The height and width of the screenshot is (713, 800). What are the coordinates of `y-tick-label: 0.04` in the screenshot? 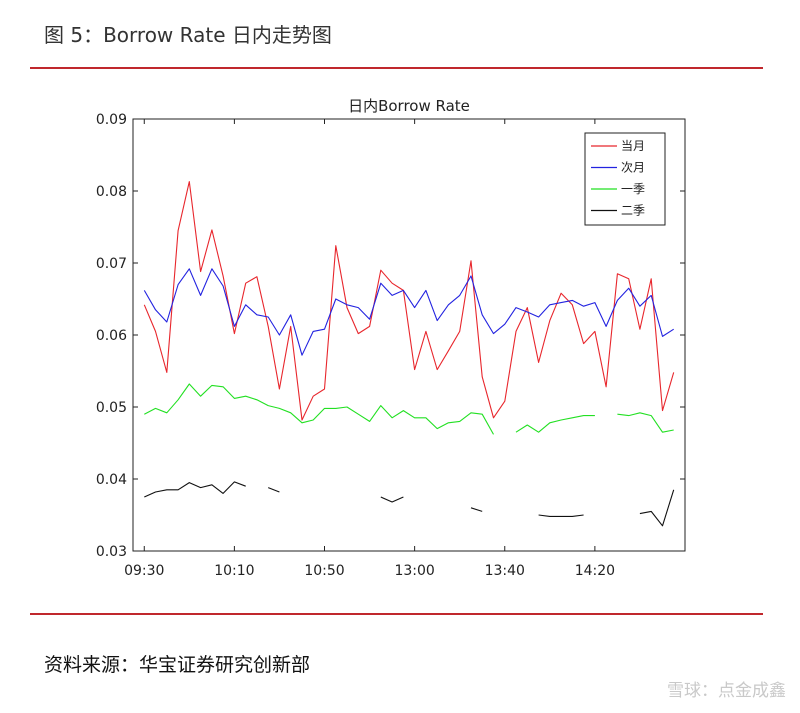 It's located at (111, 480).